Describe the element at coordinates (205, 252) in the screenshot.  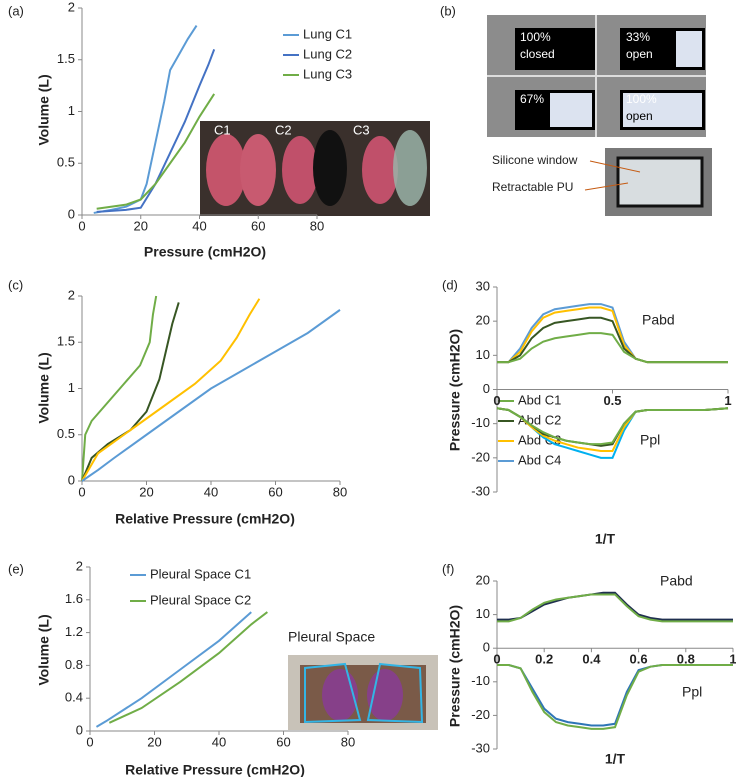
I see `x-axis-title: Pressure (cmH2O)` at that location.